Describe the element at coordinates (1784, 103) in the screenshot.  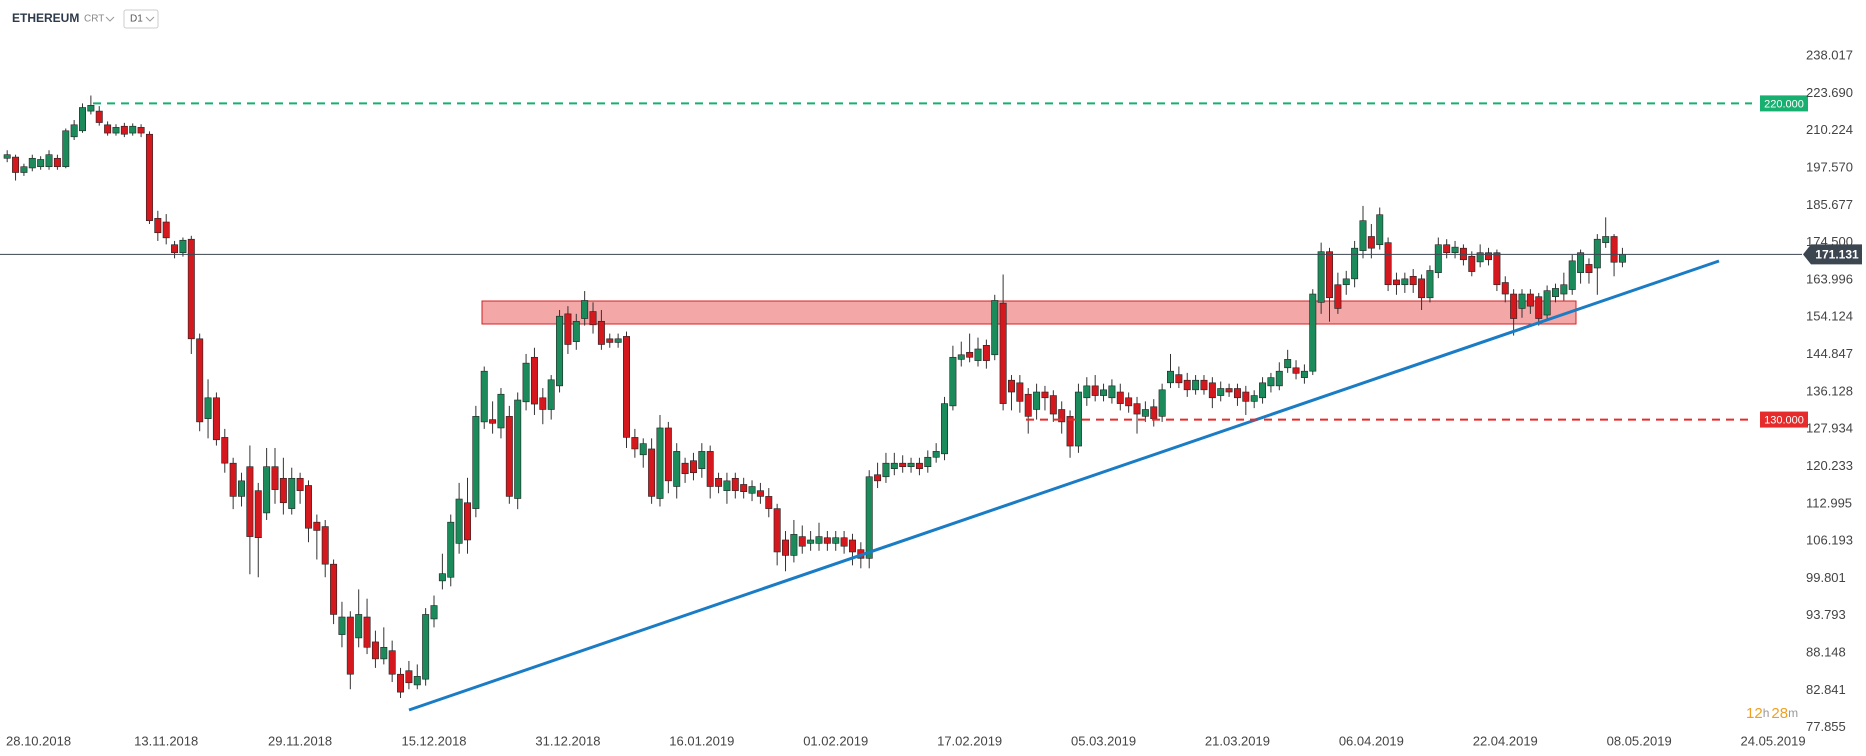
I see `level-tag-box` at that location.